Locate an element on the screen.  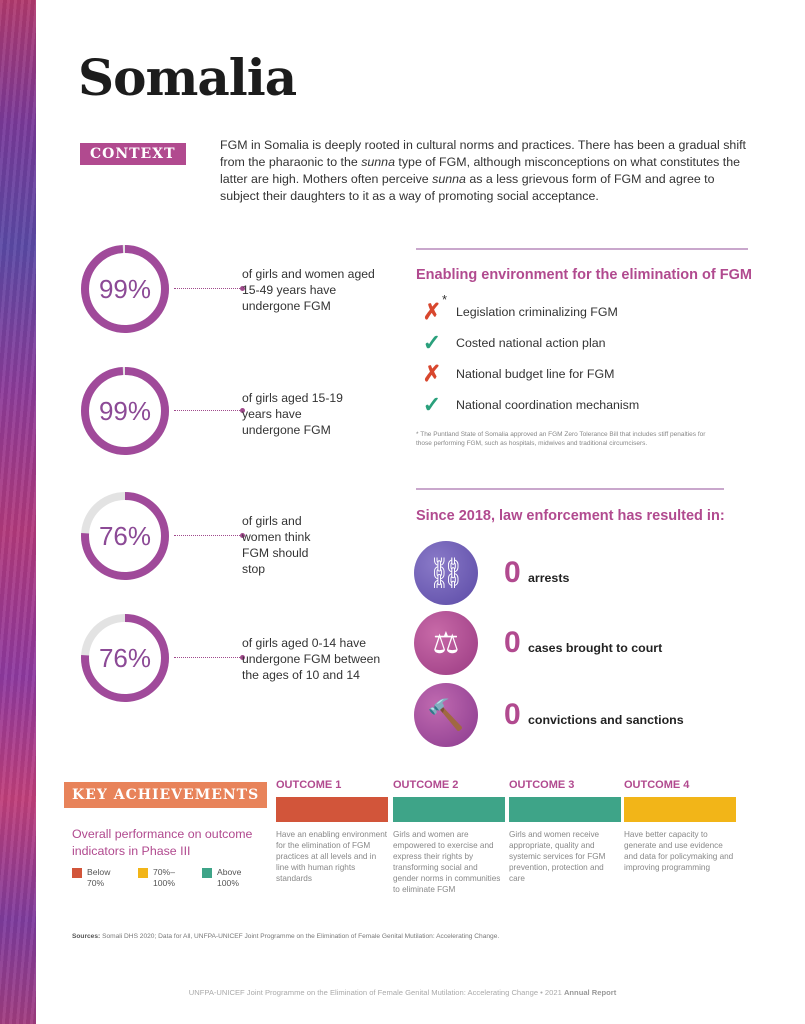
enabling-item: ✗ National budget line for FGM is located at coordinates (528, 373).